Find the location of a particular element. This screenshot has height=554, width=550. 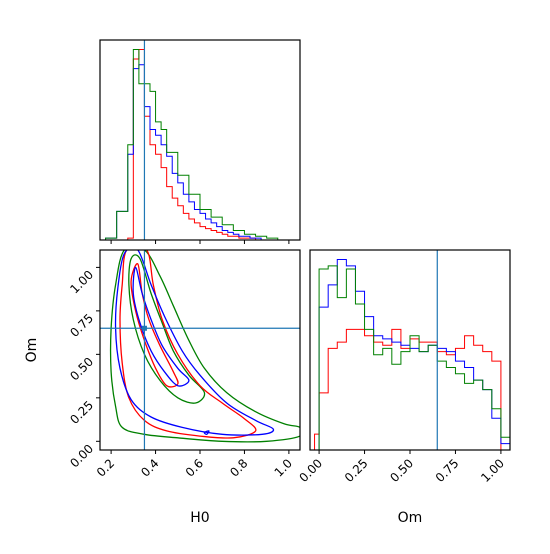

y-tick-label-om-2: 0.50 is located at coordinates (81, 369).